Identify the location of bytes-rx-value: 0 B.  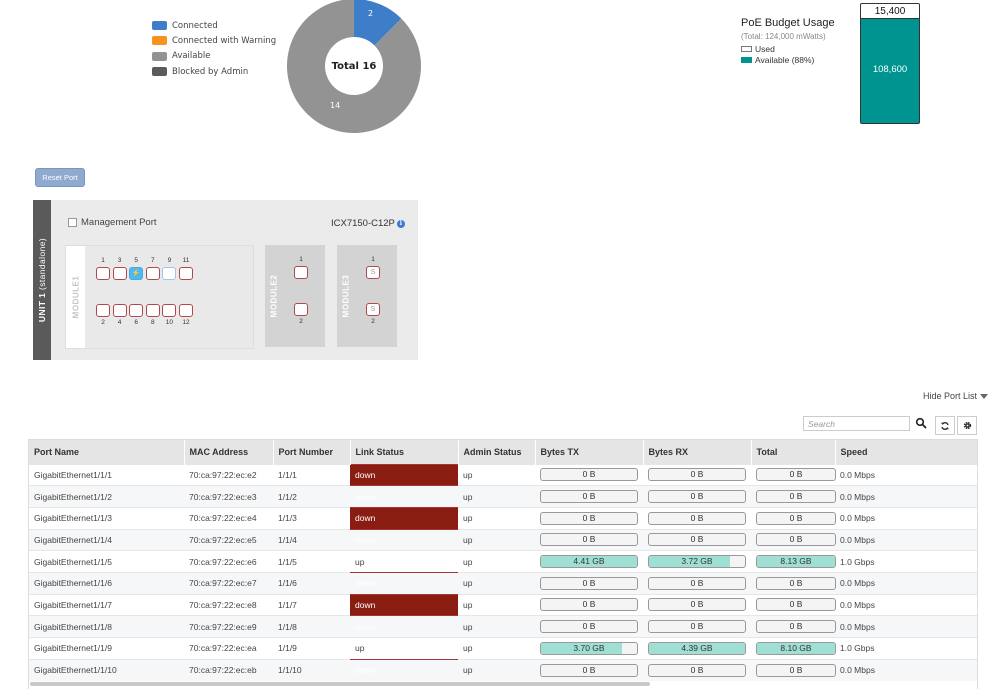
(697, 669).